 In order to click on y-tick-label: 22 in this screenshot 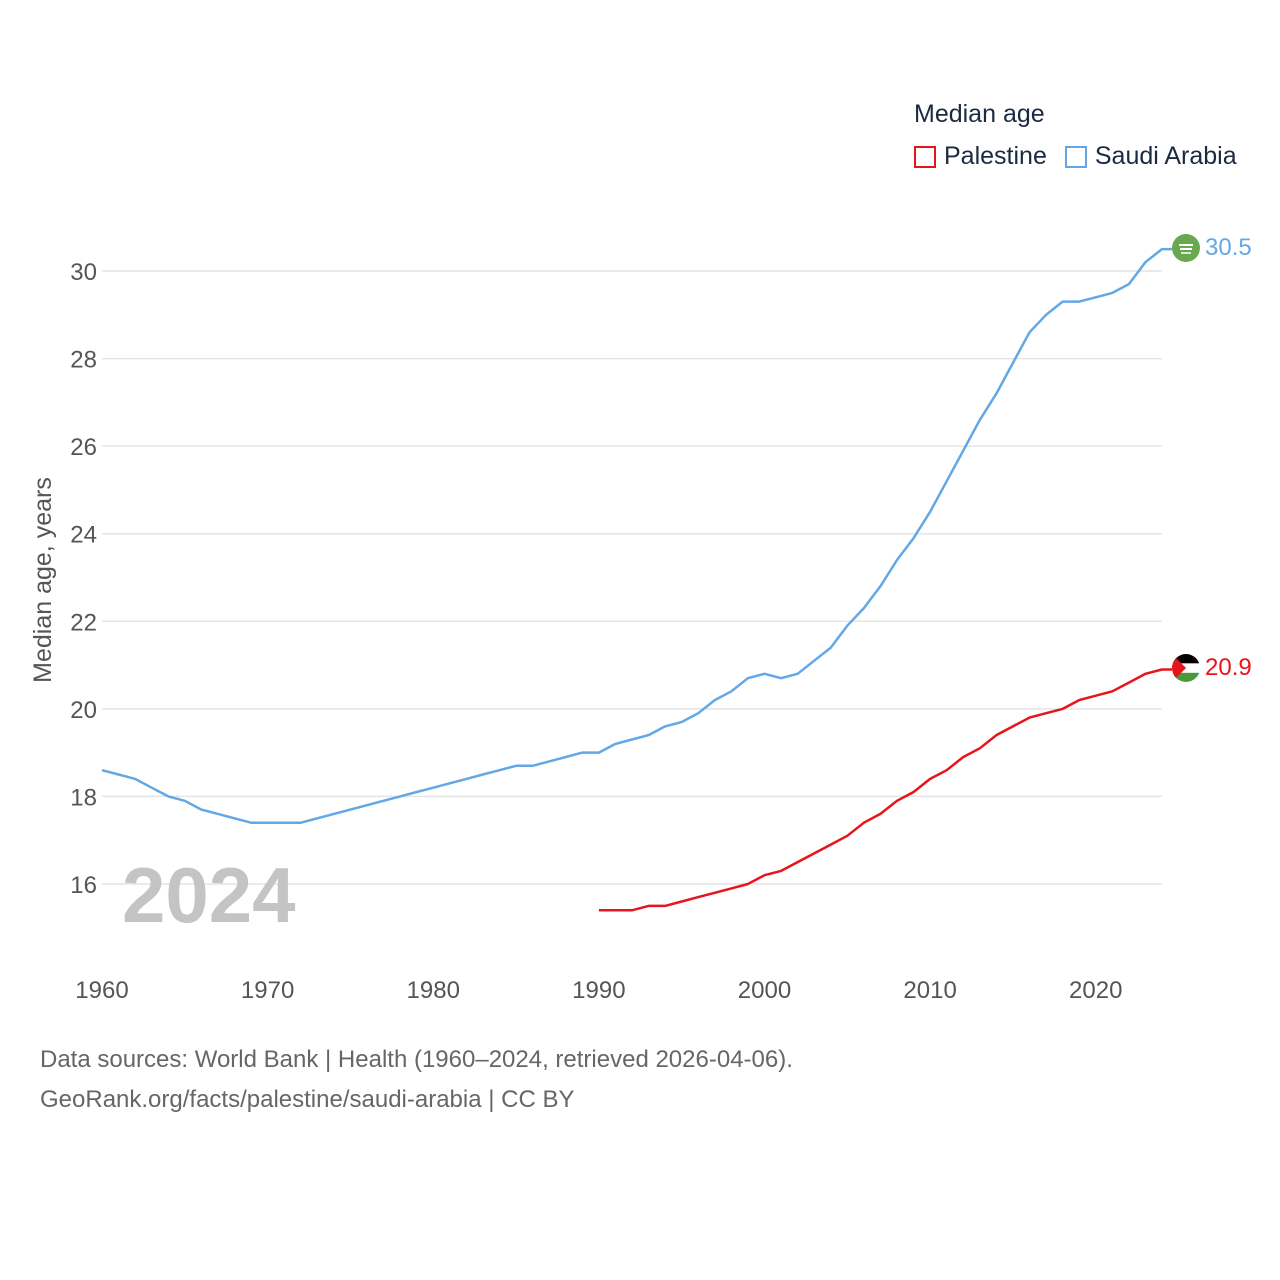, I will do `click(83, 622)`.